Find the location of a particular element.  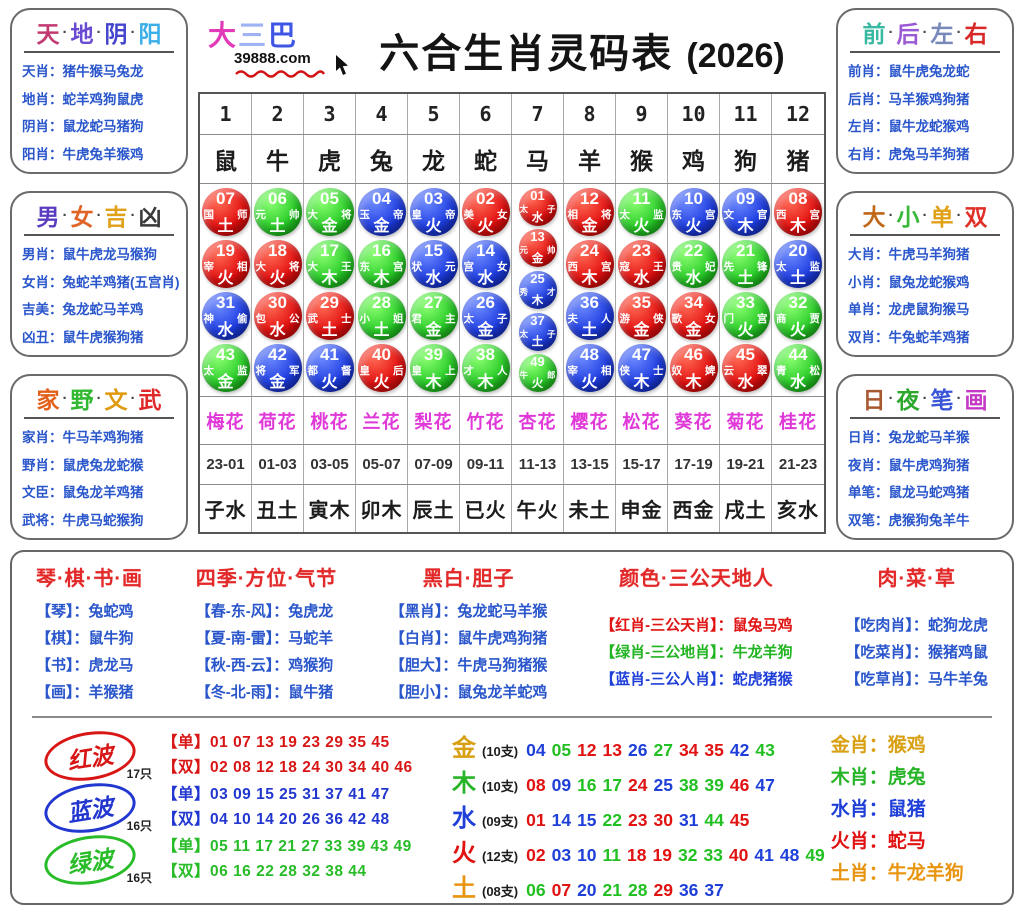

number-ball-46: 46 奴 婢木 is located at coordinates (693, 368).